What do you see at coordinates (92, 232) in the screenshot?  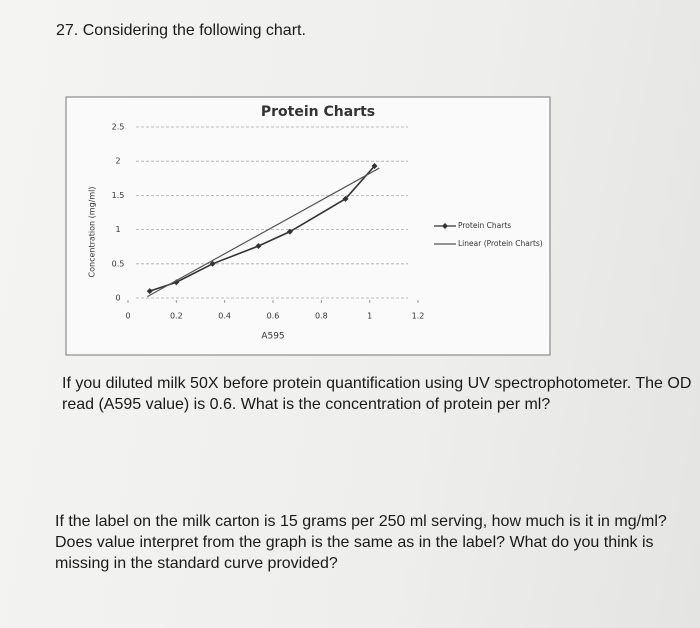 I see `y-axis-label: Concentration (mg/ml)` at bounding box center [92, 232].